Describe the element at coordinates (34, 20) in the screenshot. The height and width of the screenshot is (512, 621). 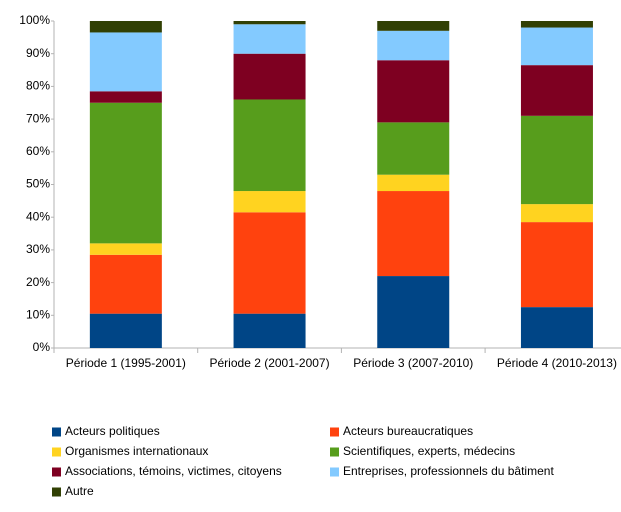
I see `y-tick-label: 100%` at that location.